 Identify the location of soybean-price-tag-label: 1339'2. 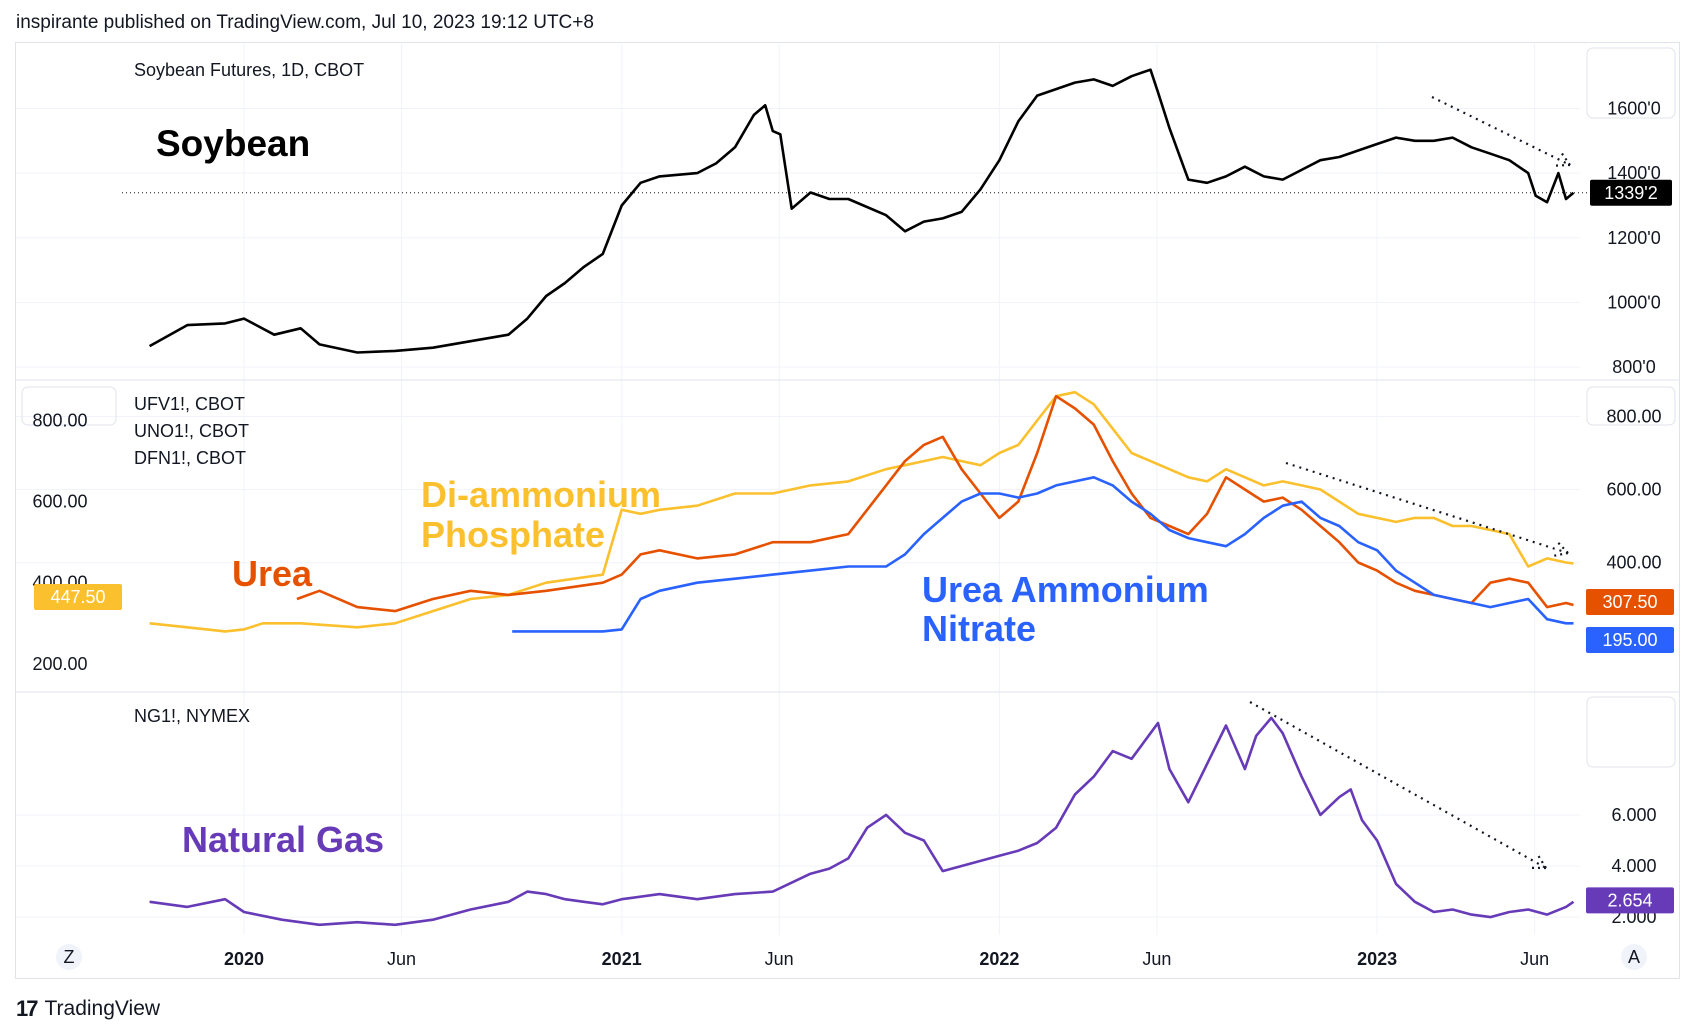
(1631, 193).